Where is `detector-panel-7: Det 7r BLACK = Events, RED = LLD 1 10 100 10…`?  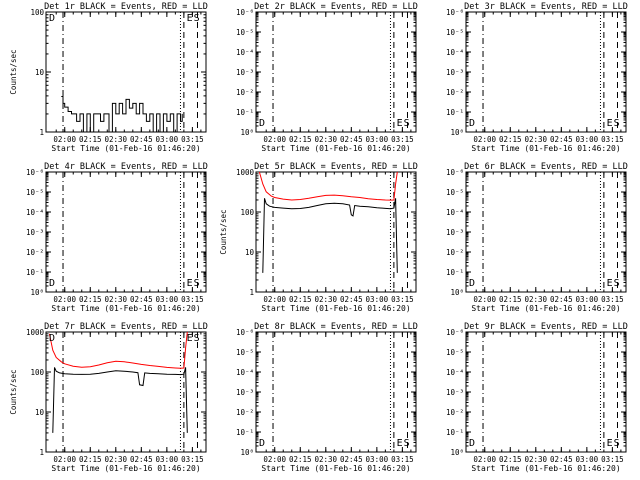
detector-panel-7: Det 7r BLACK = Events, RED = LLD 1 10 100 10… is located at coordinates (108, 397).